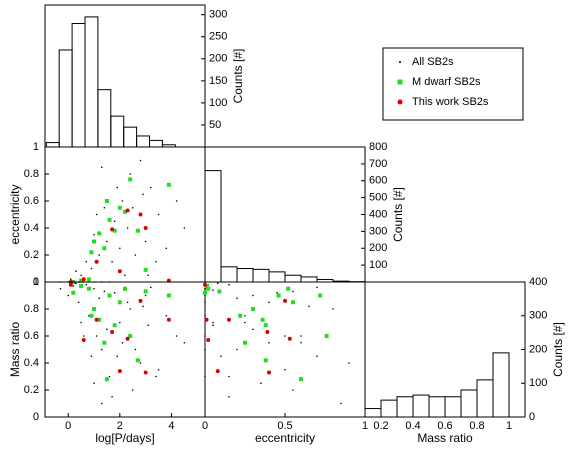 This screenshot has height=459, width=574. Describe the element at coordinates (284, 426) in the screenshot. I see `x-tick-label: 0.5` at that location.